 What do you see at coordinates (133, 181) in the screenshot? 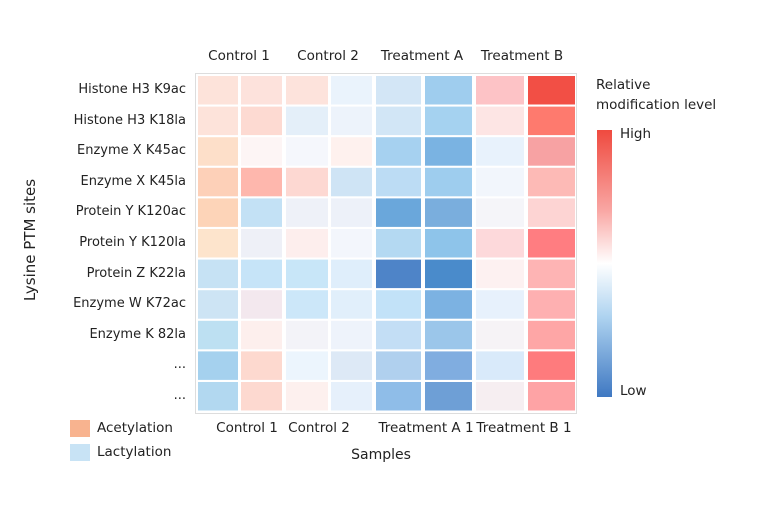
I see `row-label: Enzyme X K45la` at bounding box center [133, 181].